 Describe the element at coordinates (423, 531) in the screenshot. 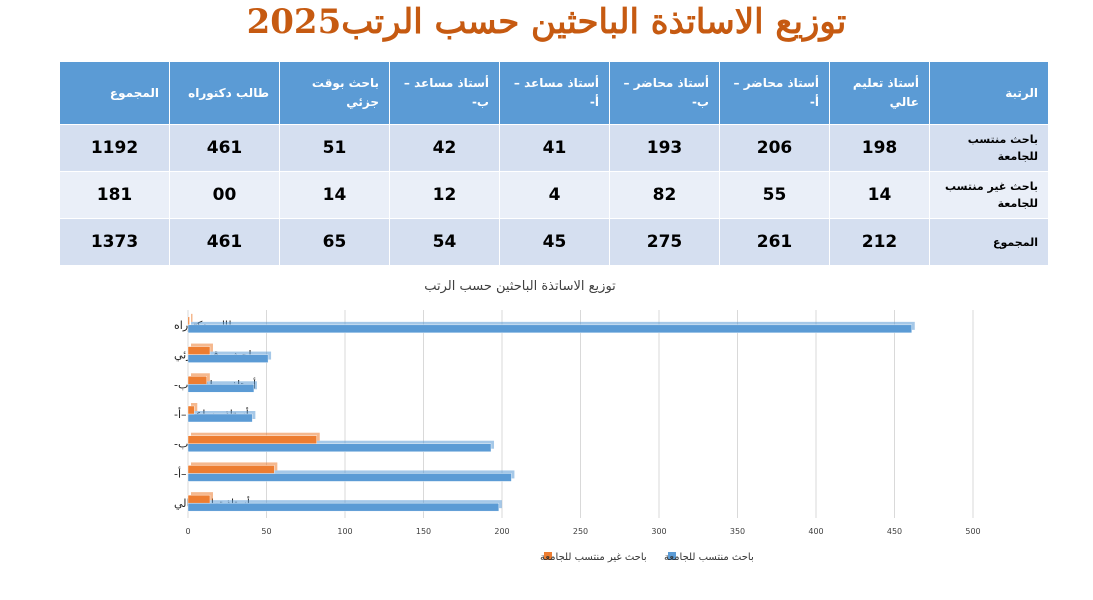

I see `x-tick-label: 150` at that location.